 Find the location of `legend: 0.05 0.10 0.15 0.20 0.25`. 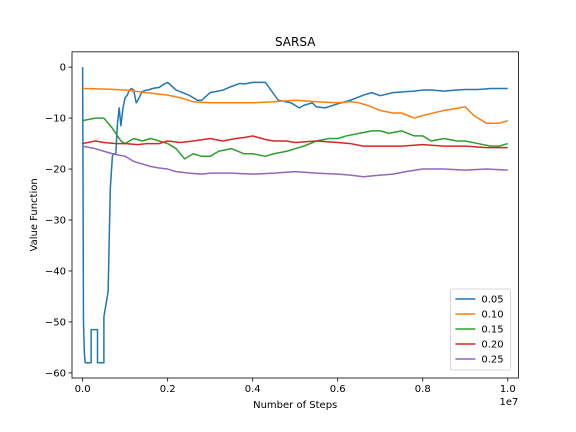

legend: 0.05 0.10 0.15 0.20 0.25 is located at coordinates (480, 329).